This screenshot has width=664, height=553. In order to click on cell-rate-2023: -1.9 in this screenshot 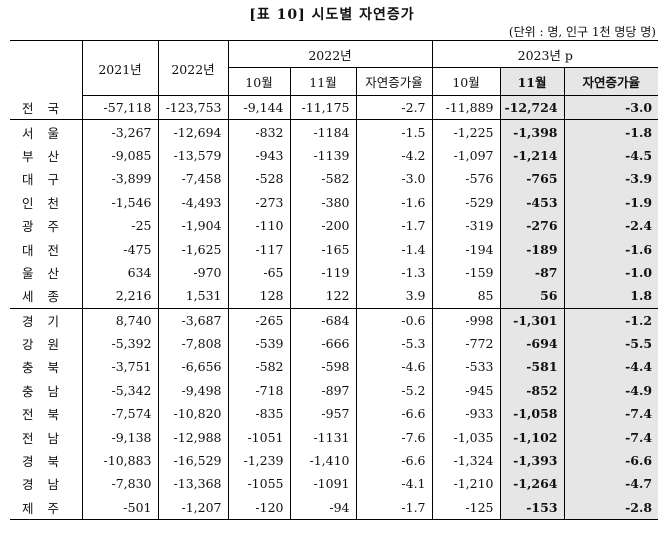, I will do `click(611, 202)`.